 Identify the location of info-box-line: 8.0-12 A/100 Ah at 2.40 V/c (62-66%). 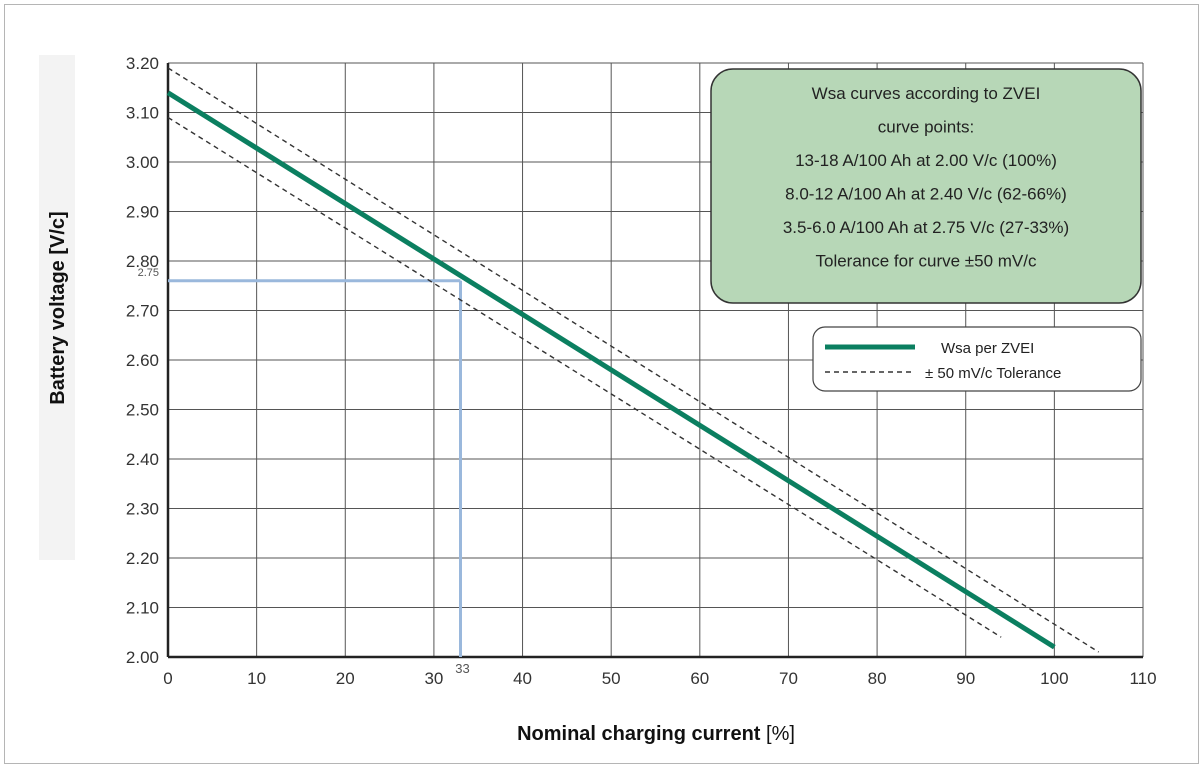
(926, 194).